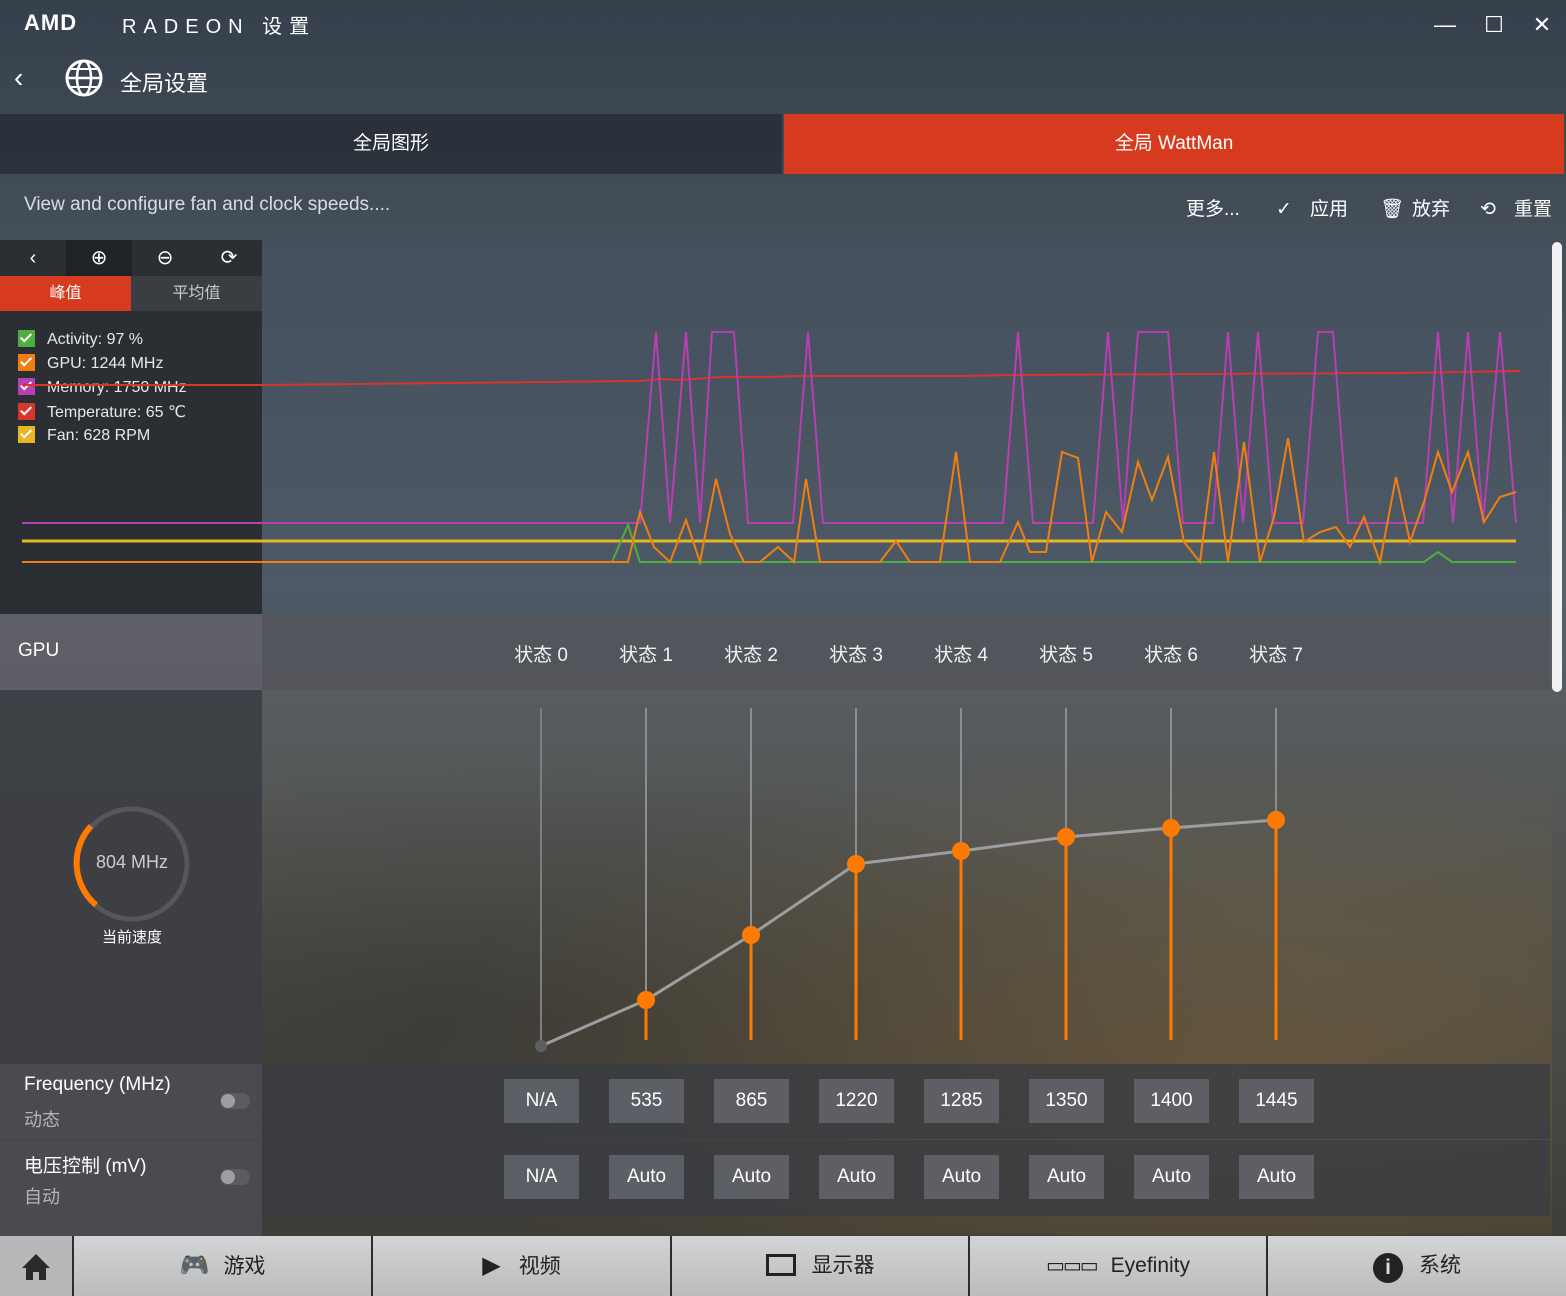  I want to click on frequency-label: Frequency (MHz), so click(97, 1084).